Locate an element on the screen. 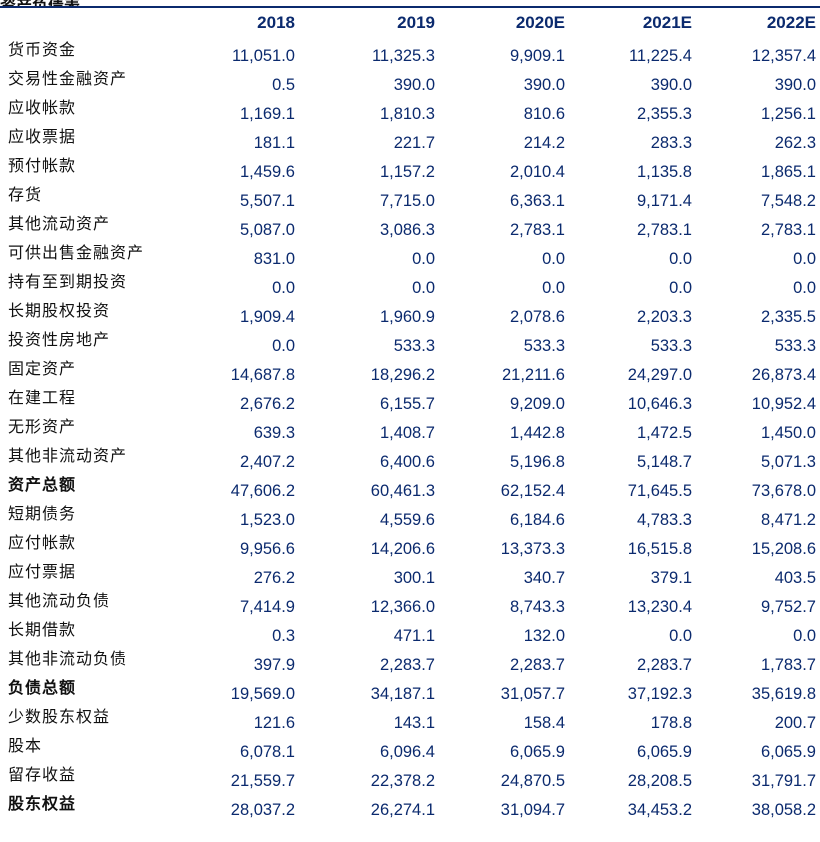  cell-value: 471.1 is located at coordinates (414, 636).